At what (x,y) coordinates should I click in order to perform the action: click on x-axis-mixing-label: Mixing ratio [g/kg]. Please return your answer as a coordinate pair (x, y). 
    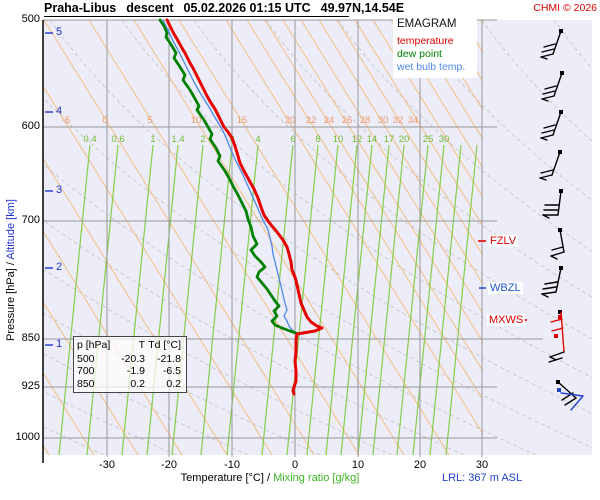
    Looking at the image, I should click on (315, 478).